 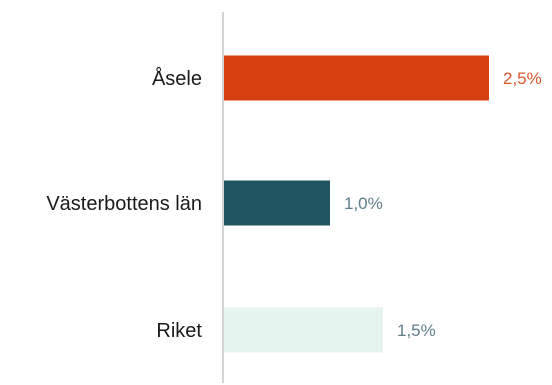 I want to click on value-label-1: 1,0%, so click(x=363, y=203).